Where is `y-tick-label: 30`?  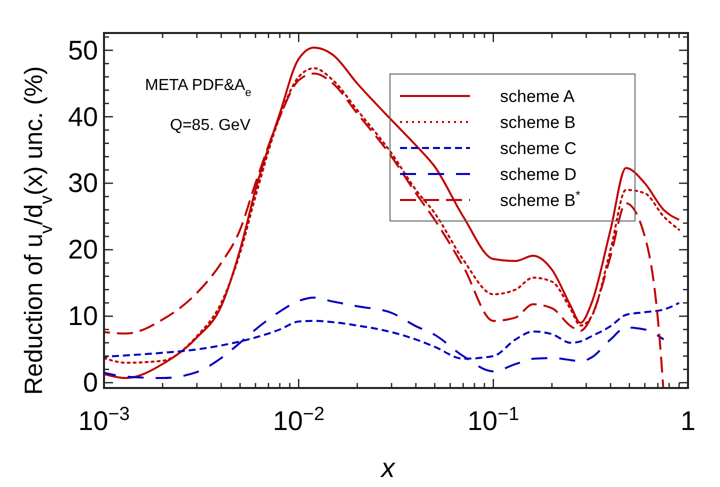 y-tick-label: 30 is located at coordinates (83, 183).